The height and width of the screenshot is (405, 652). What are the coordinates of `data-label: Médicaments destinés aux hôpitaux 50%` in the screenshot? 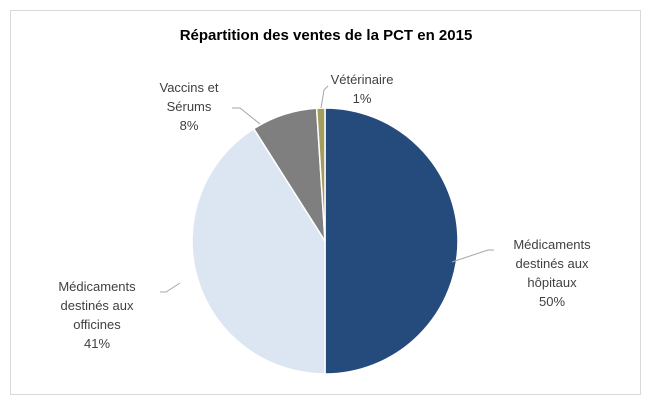 It's located at (552, 273).